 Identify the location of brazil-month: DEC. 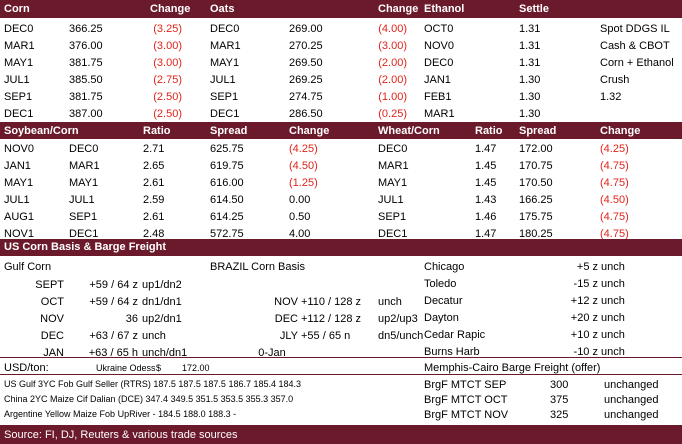
(286, 319).